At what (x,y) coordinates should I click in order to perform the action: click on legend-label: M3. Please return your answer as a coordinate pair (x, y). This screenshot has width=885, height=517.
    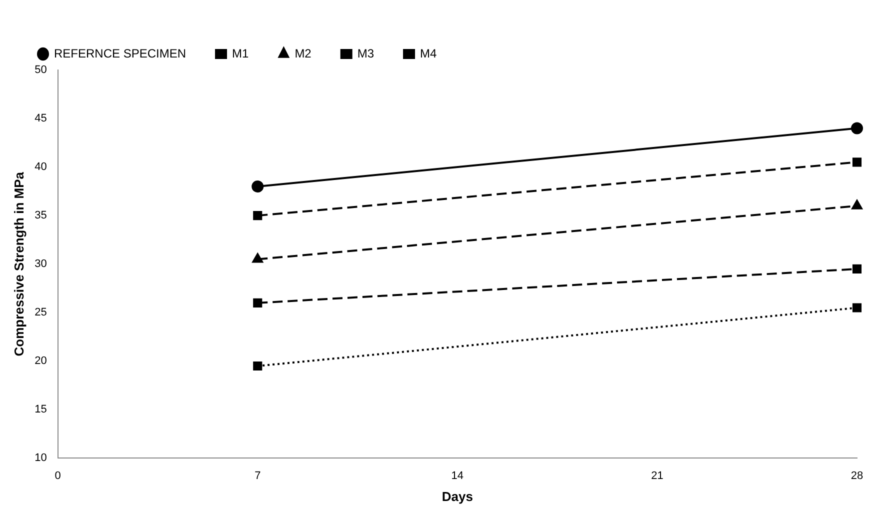
    Looking at the image, I should click on (365, 53).